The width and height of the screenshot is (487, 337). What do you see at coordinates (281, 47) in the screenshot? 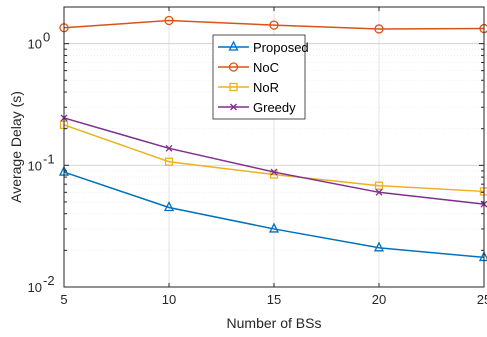
I see `legend-label: Proposed` at bounding box center [281, 47].